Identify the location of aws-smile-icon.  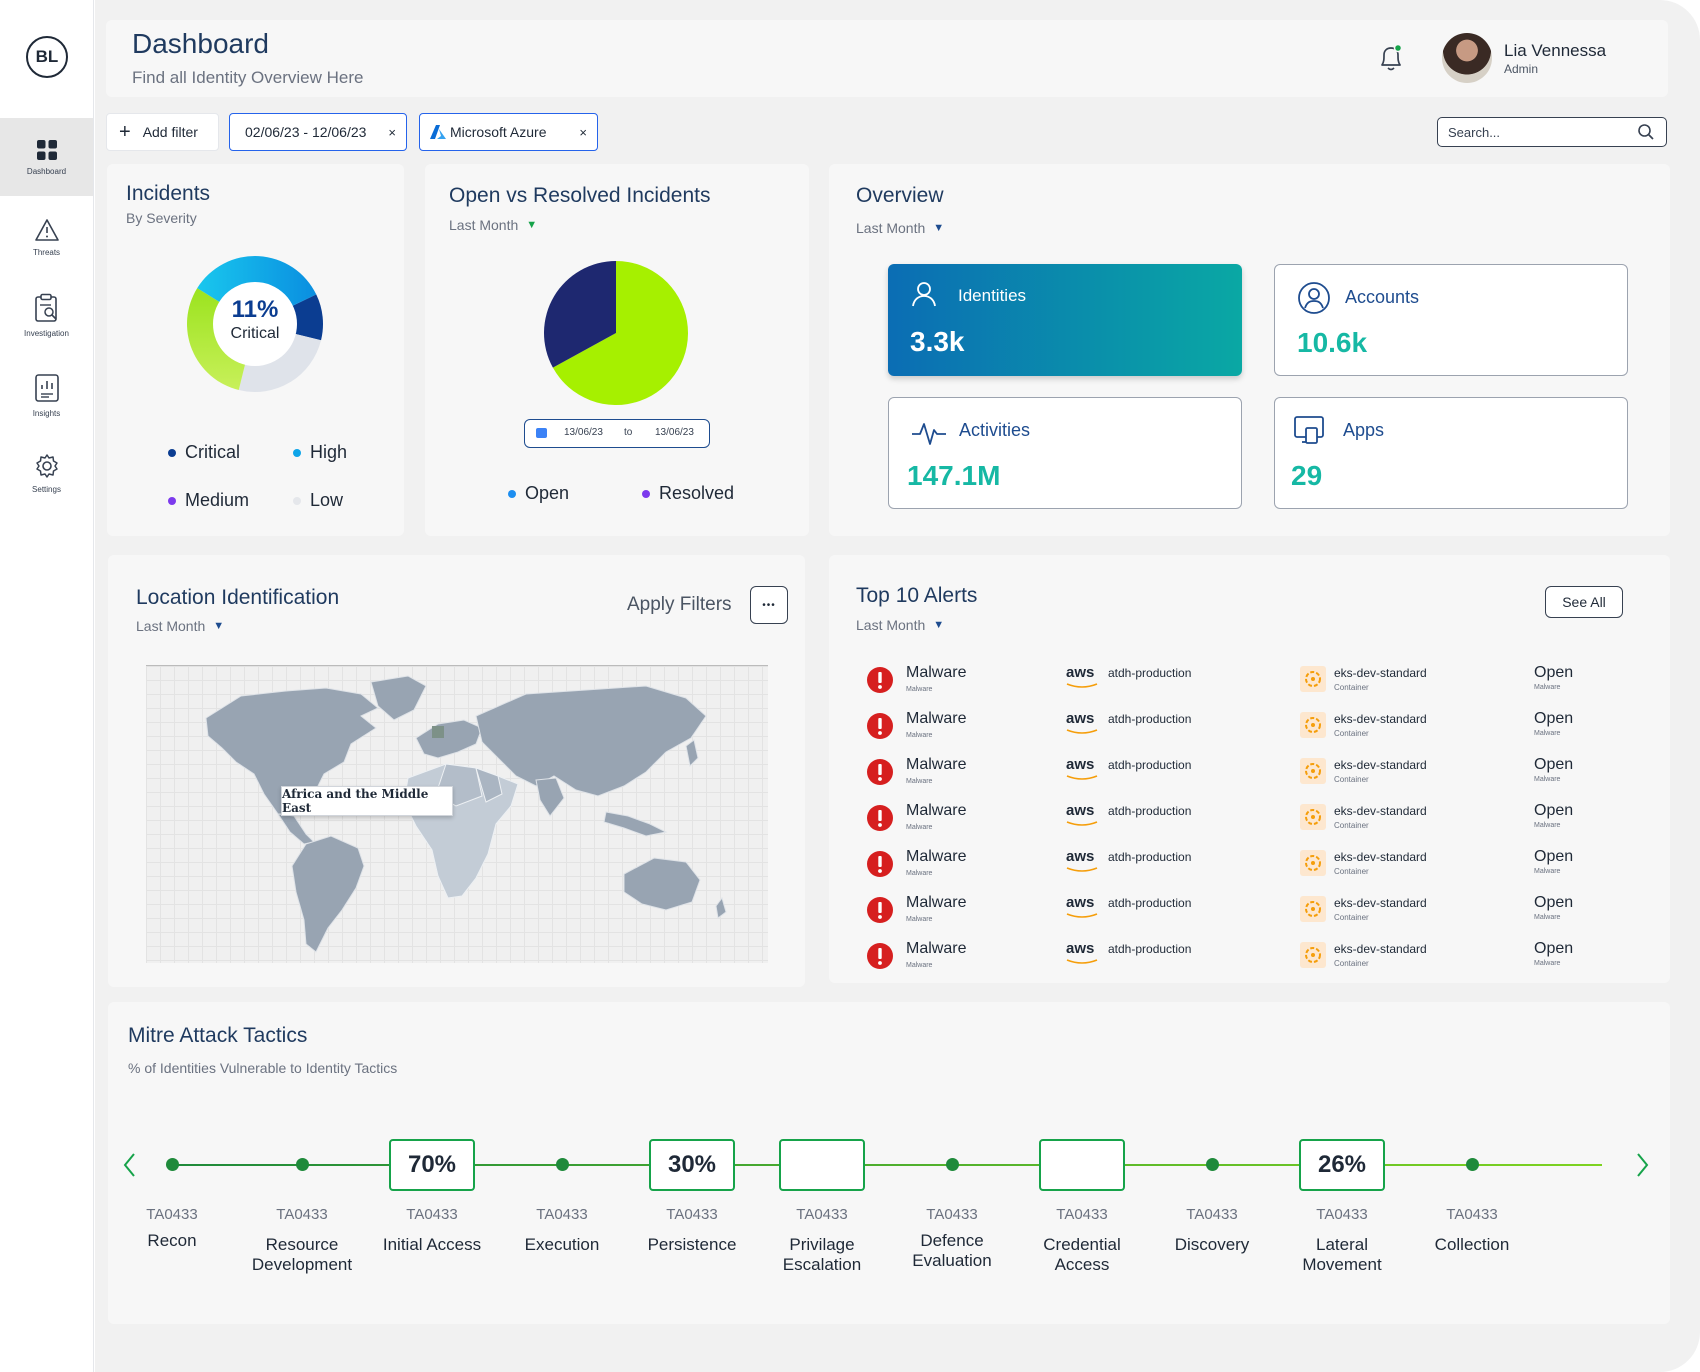
(1082, 685).